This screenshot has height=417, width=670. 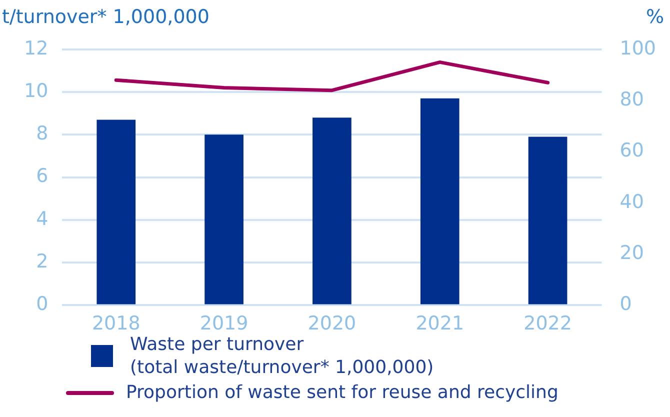 I want to click on y-tick-label: 10, so click(x=36, y=91).